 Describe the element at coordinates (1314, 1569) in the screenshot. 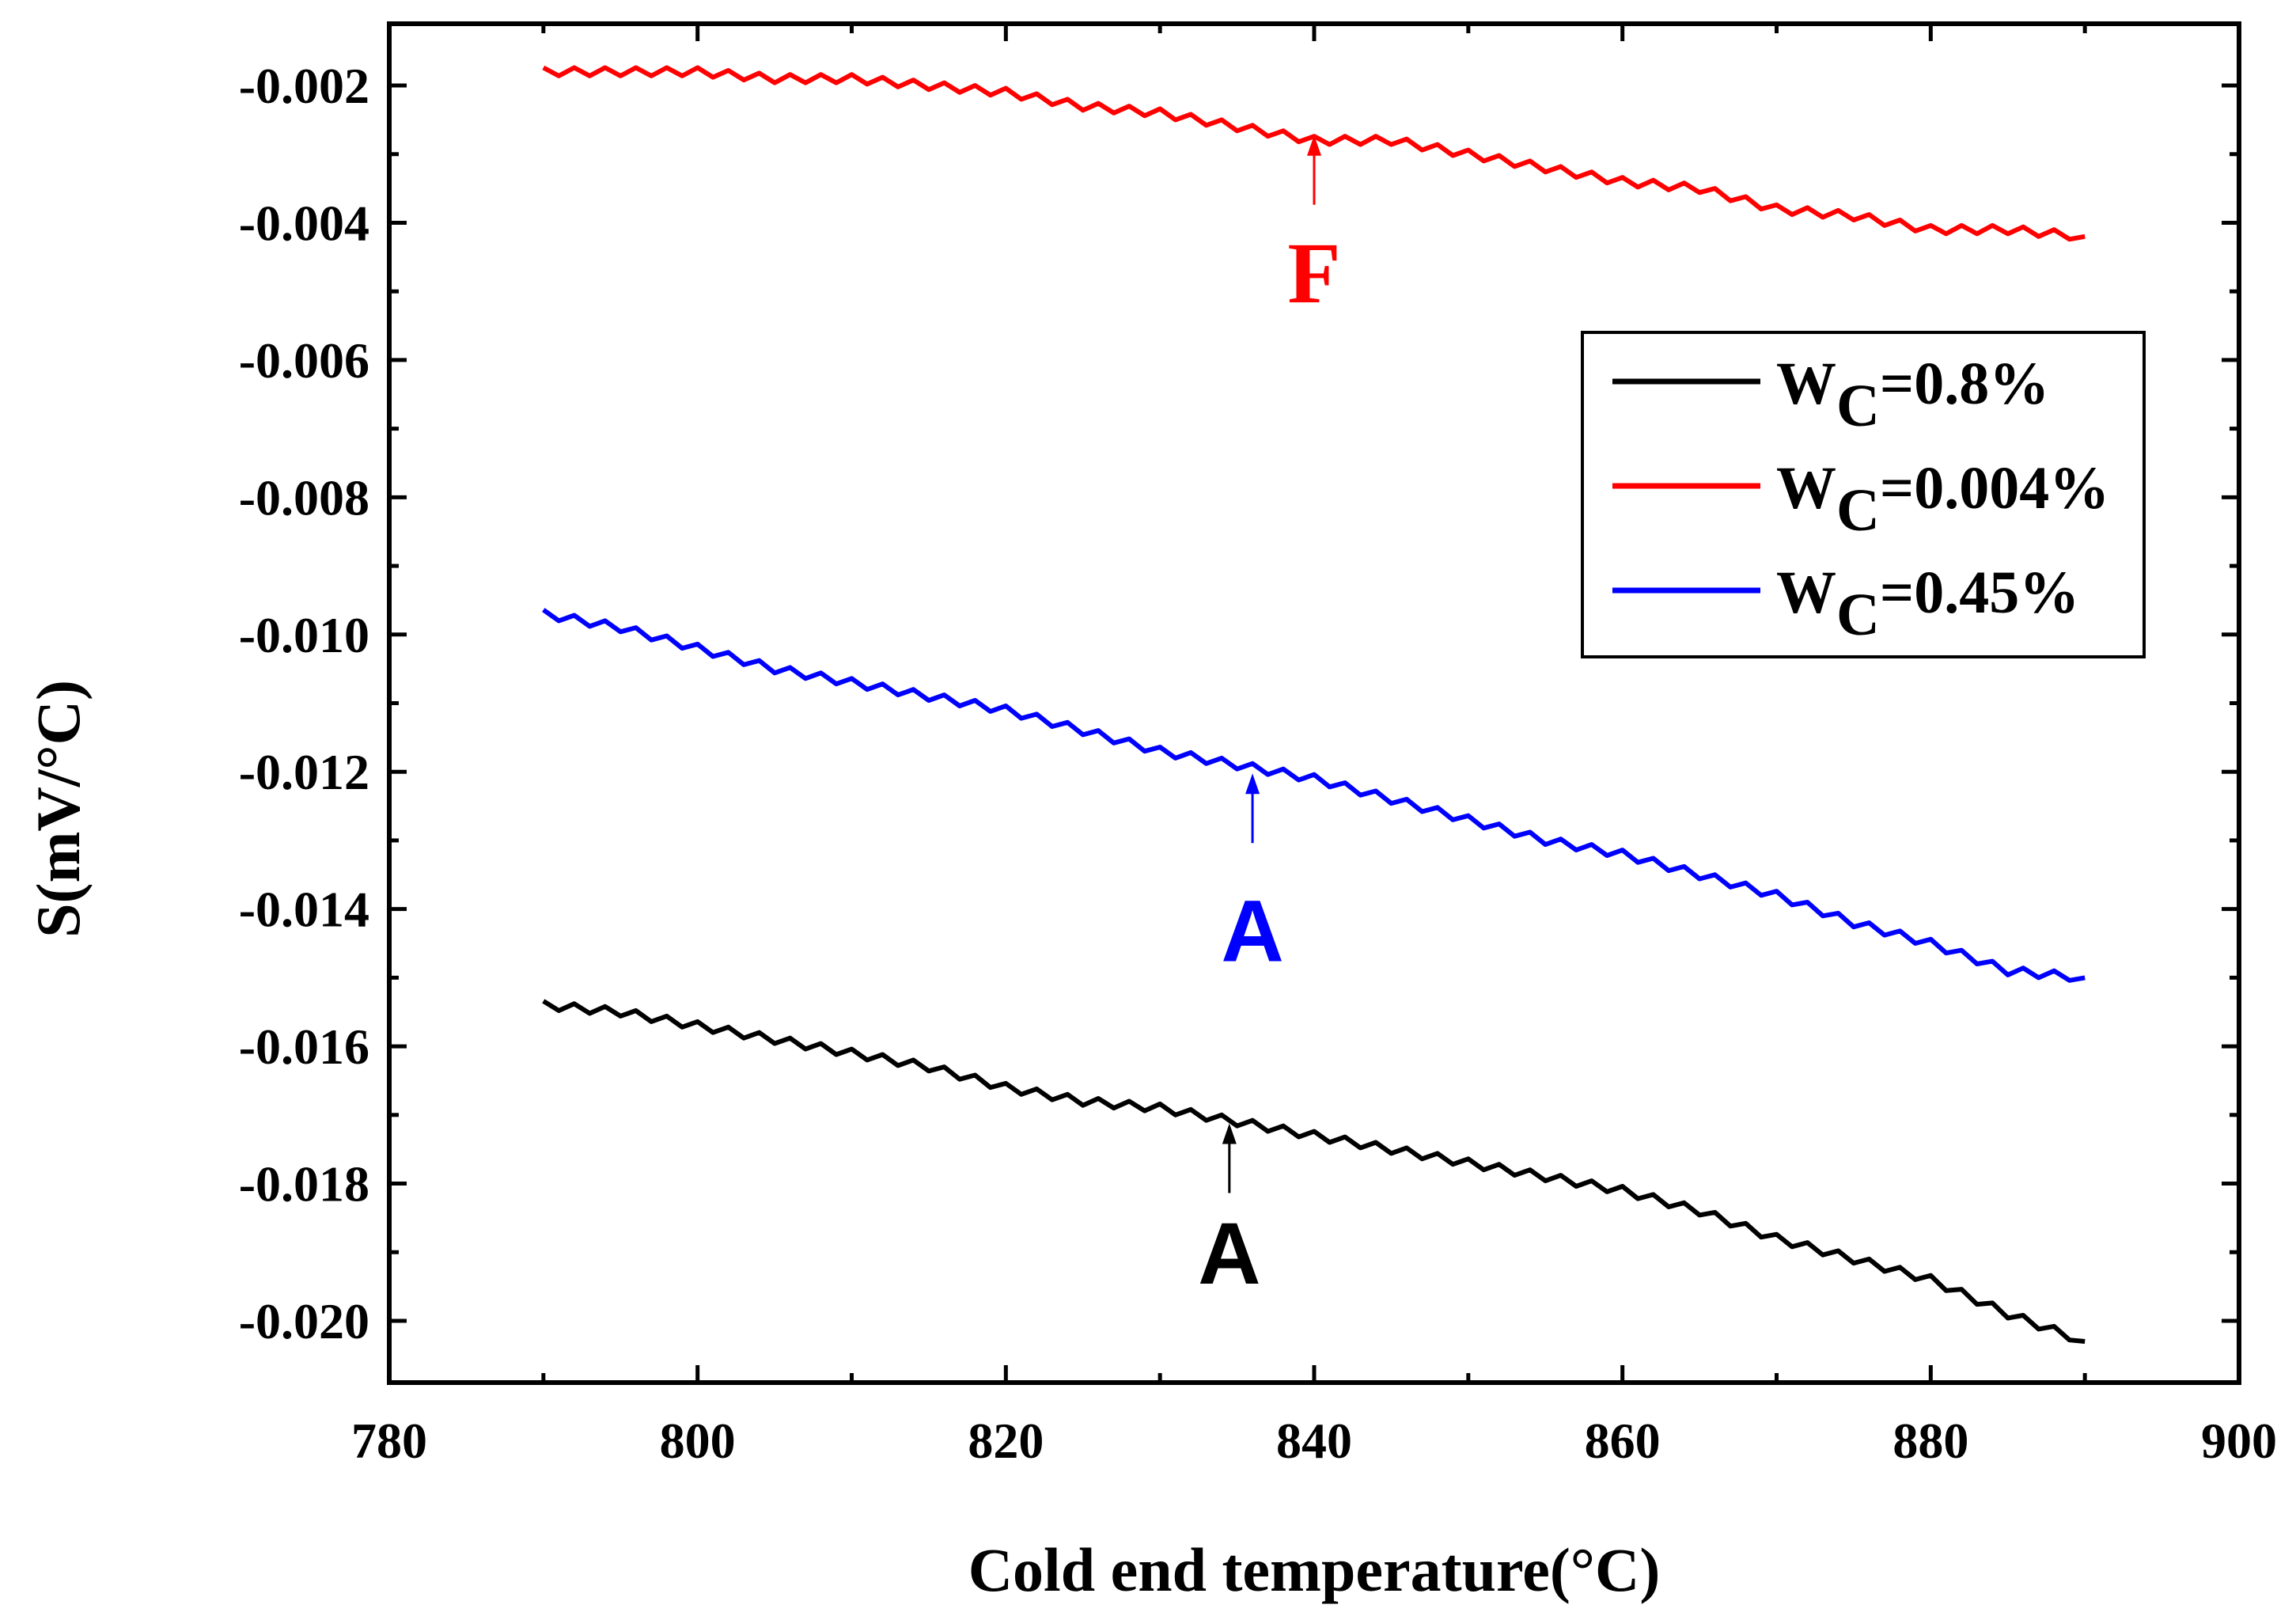

I see `x-axis-title: Cold end temperature(°C)` at that location.